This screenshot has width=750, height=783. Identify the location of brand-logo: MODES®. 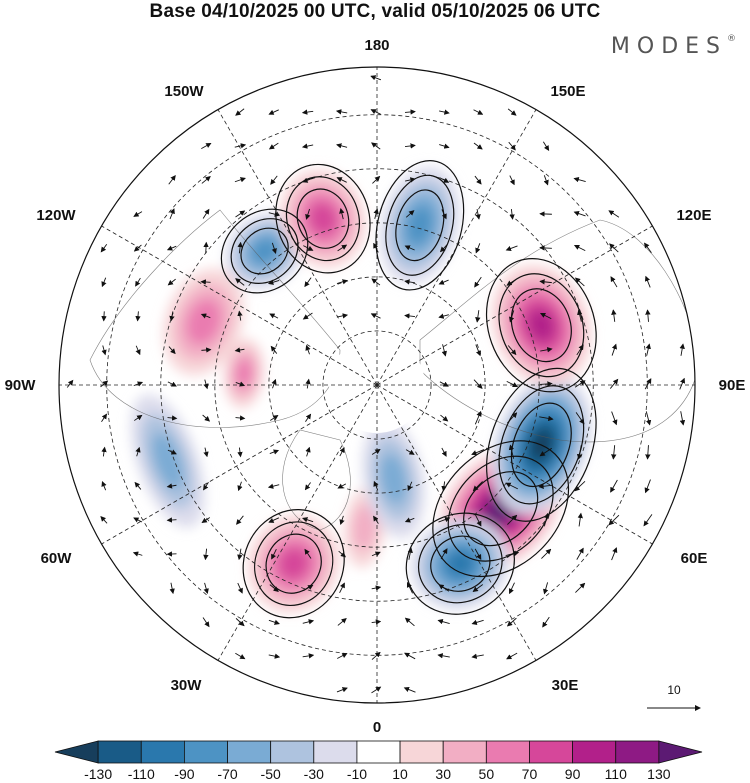
(673, 46).